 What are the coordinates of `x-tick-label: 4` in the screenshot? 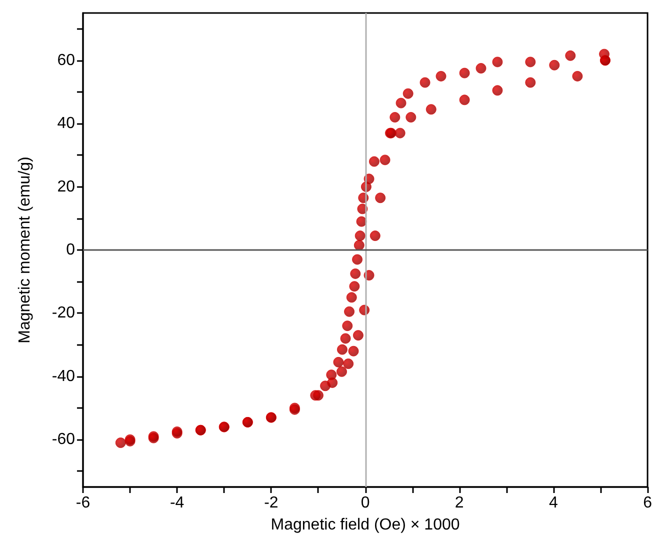 It's located at (553, 503).